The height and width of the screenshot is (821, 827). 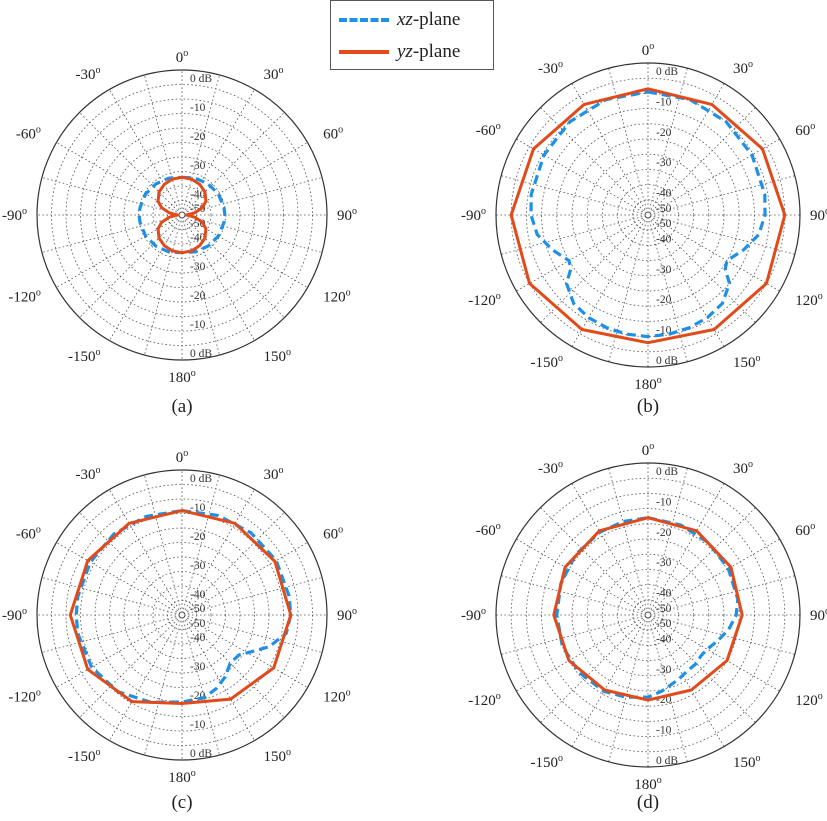 I want to click on legend-label-yz: yz-plane, so click(x=429, y=51).